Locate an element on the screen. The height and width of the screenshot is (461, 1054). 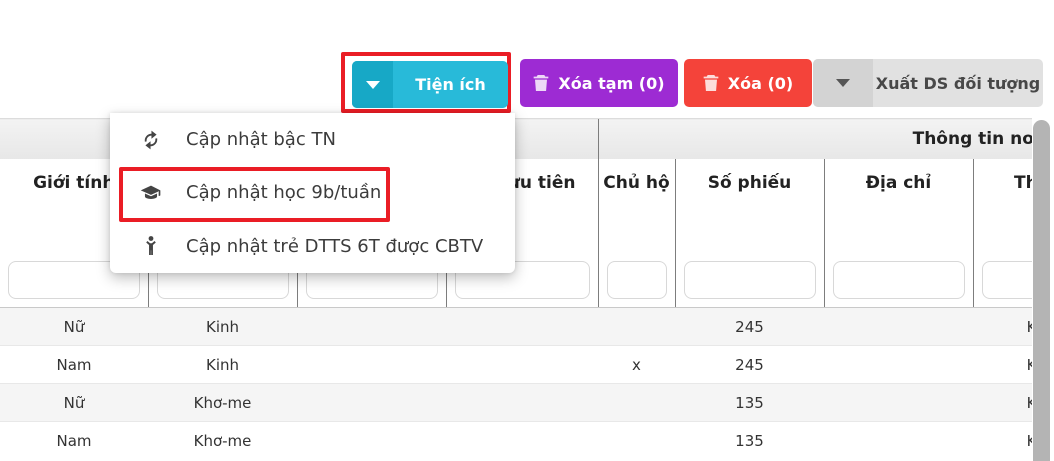
table-row: Nam Khơ-me 135 K is located at coordinates (527, 440).